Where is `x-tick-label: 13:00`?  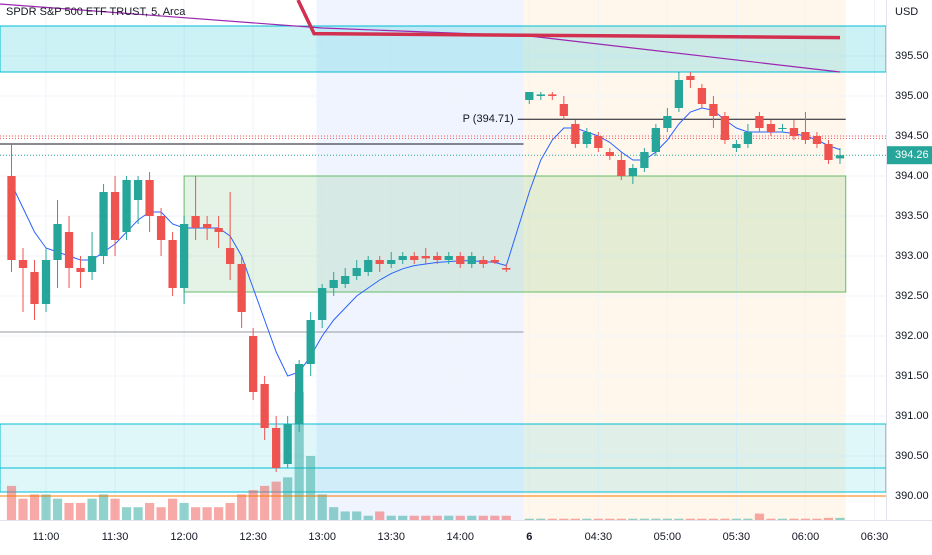
x-tick-label: 13:00 is located at coordinates (322, 537).